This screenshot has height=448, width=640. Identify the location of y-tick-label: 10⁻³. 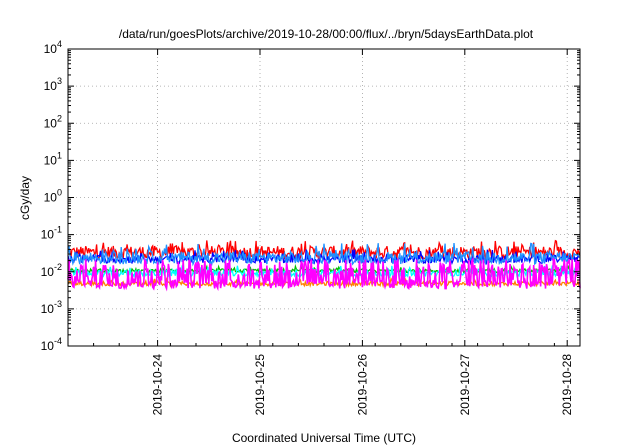
(51, 307).